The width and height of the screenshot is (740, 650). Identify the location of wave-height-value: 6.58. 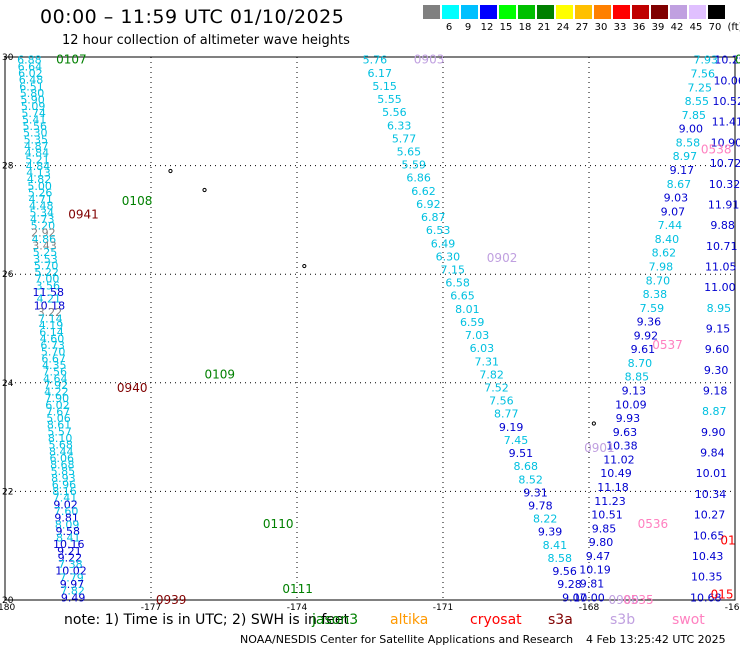
(457, 283).